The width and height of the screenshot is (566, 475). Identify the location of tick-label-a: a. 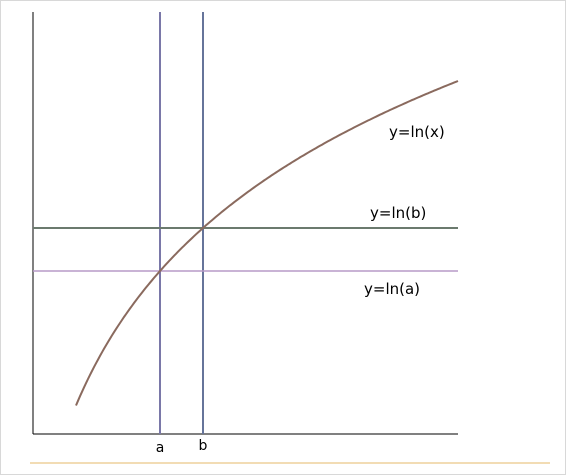
(160, 448).